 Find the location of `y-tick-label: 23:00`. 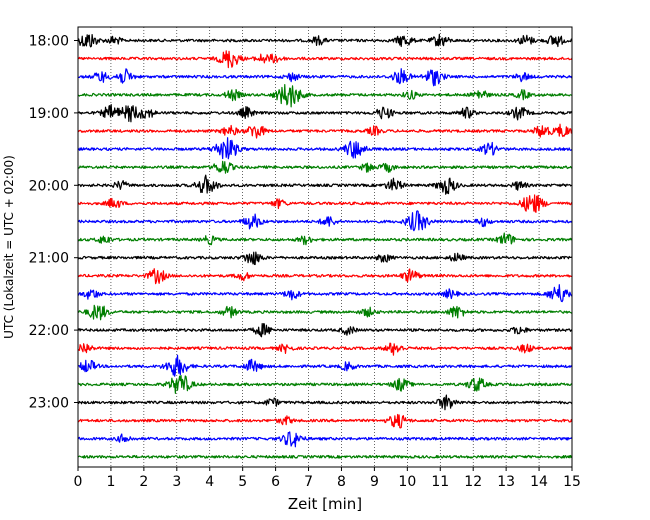

y-tick-label: 23:00 is located at coordinates (49, 404).